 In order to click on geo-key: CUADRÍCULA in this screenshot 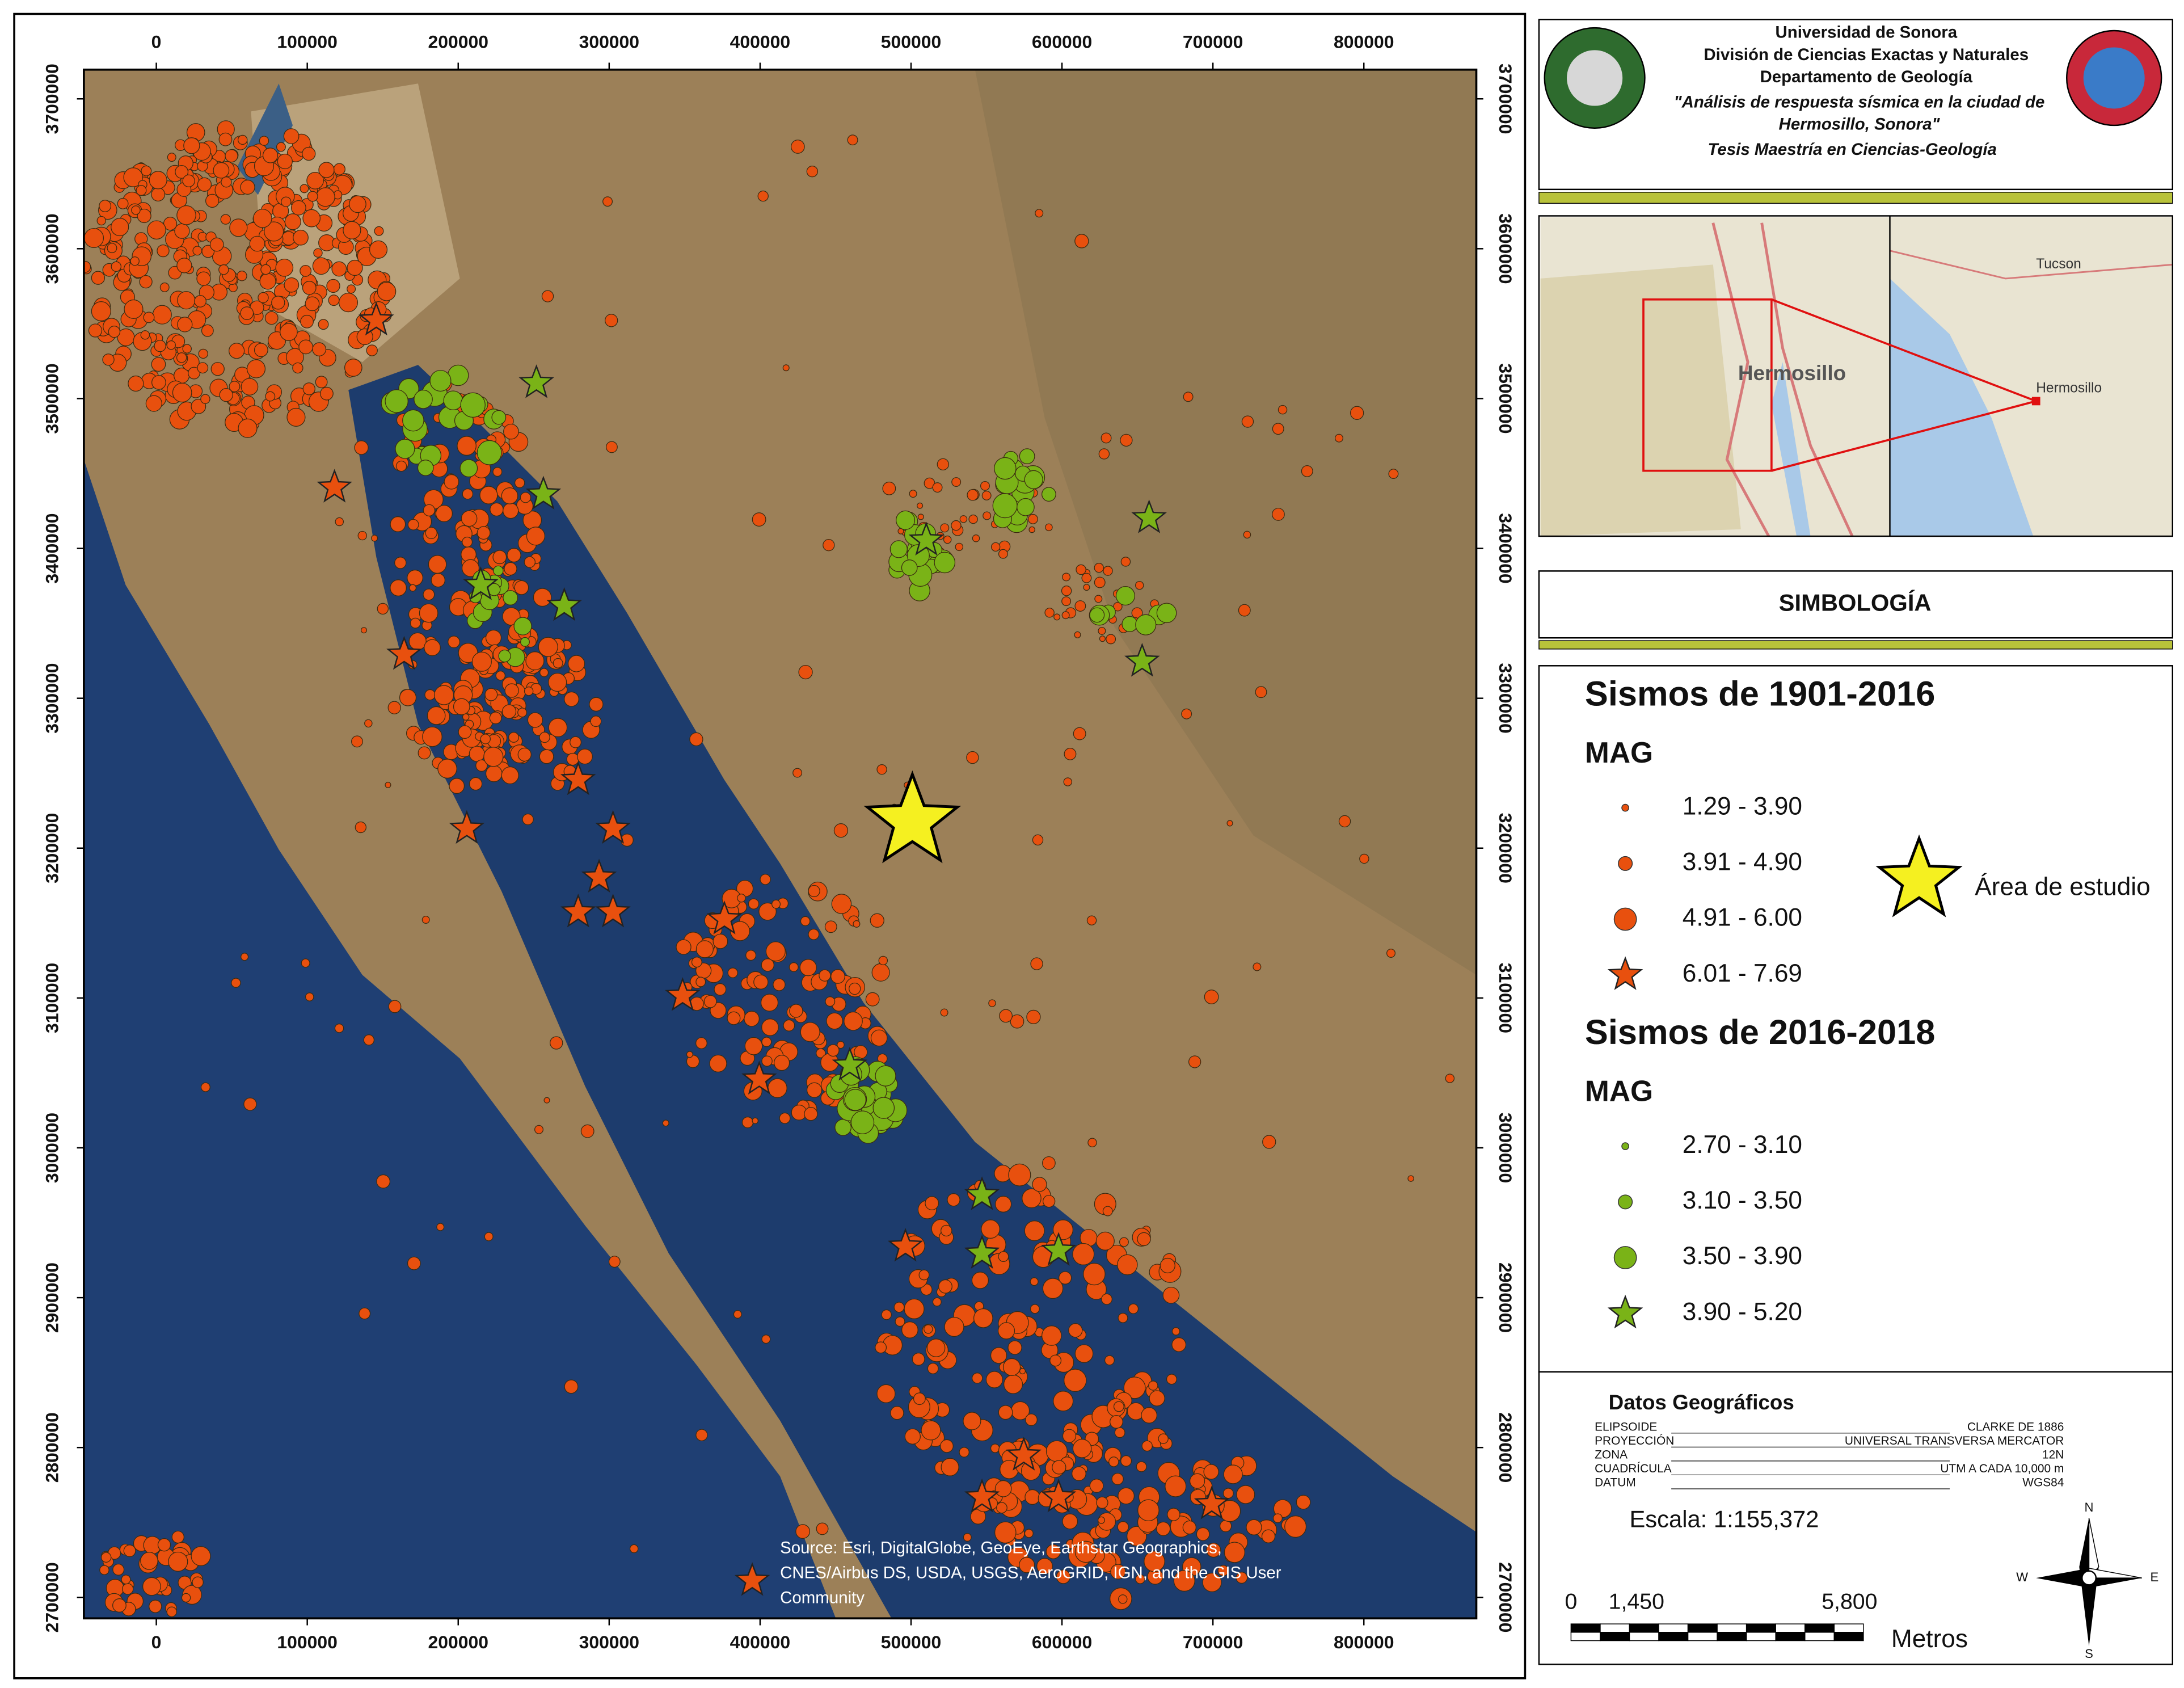, I will do `click(1633, 1468)`.